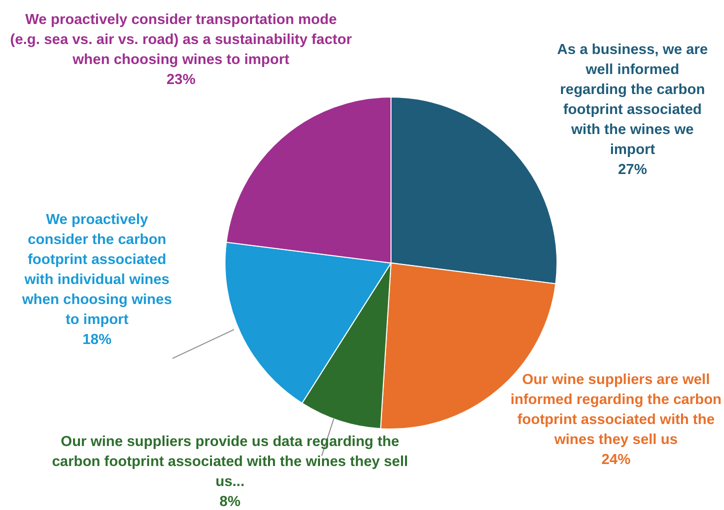 The image size is (724, 510). Describe the element at coordinates (97, 270) in the screenshot. I see `slice-label: We proactively consider the carbon footprint associated with individual wines when choosing wines to import` at that location.